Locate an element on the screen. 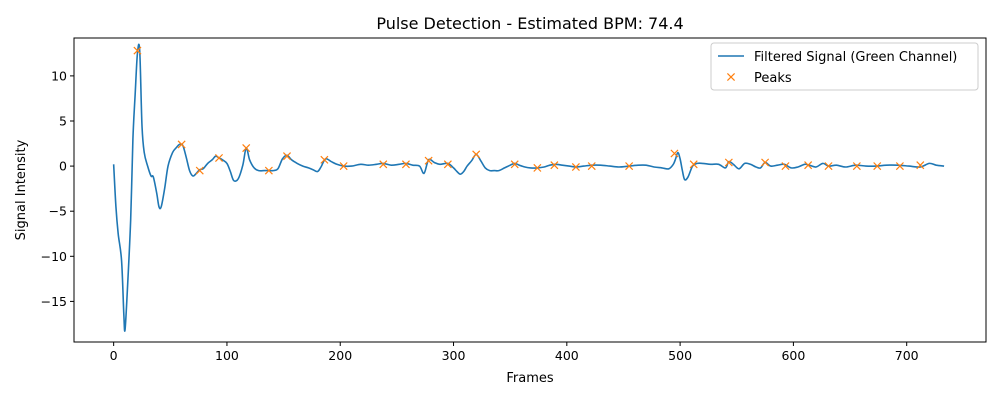  x-tick-label: 400 is located at coordinates (567, 355).